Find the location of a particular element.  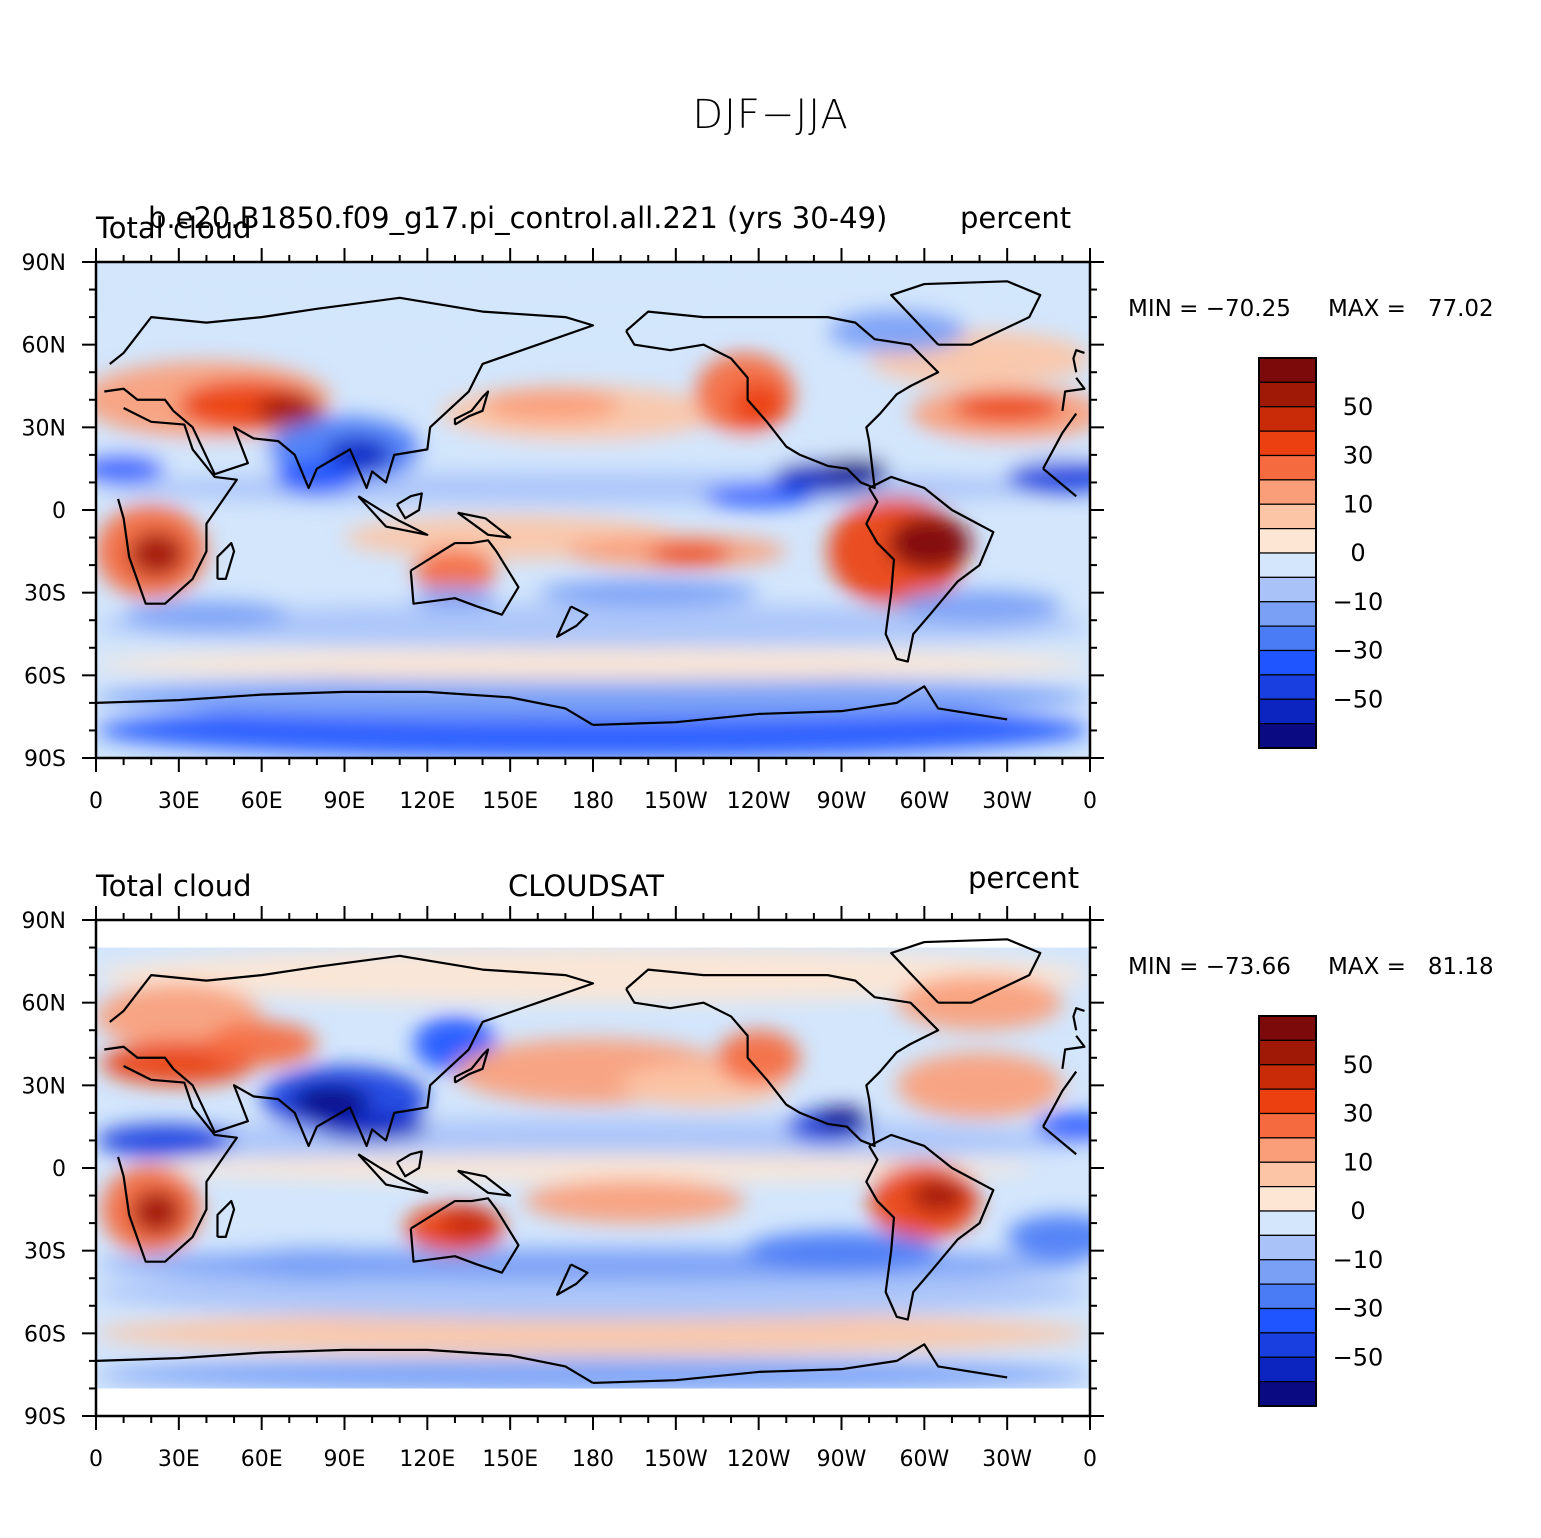

lon-tick-label: 90E is located at coordinates (345, 801).